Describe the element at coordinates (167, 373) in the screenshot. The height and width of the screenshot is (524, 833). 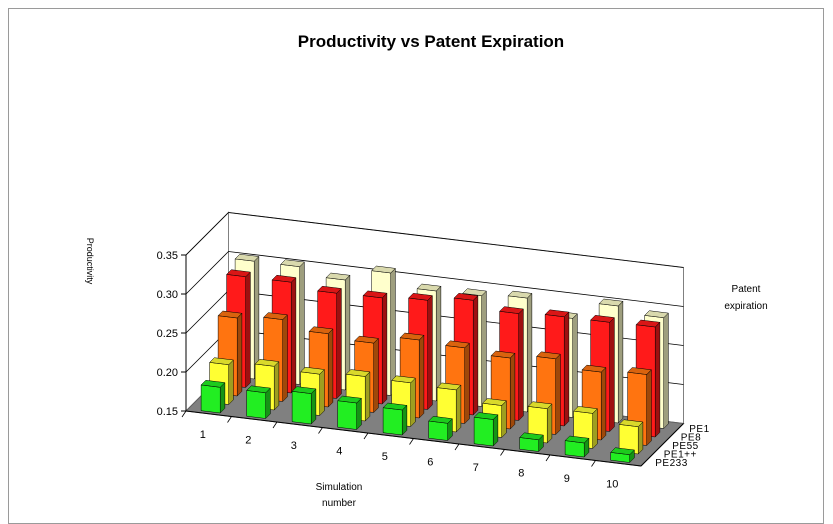
I see `y-tick-label: 0.20` at that location.